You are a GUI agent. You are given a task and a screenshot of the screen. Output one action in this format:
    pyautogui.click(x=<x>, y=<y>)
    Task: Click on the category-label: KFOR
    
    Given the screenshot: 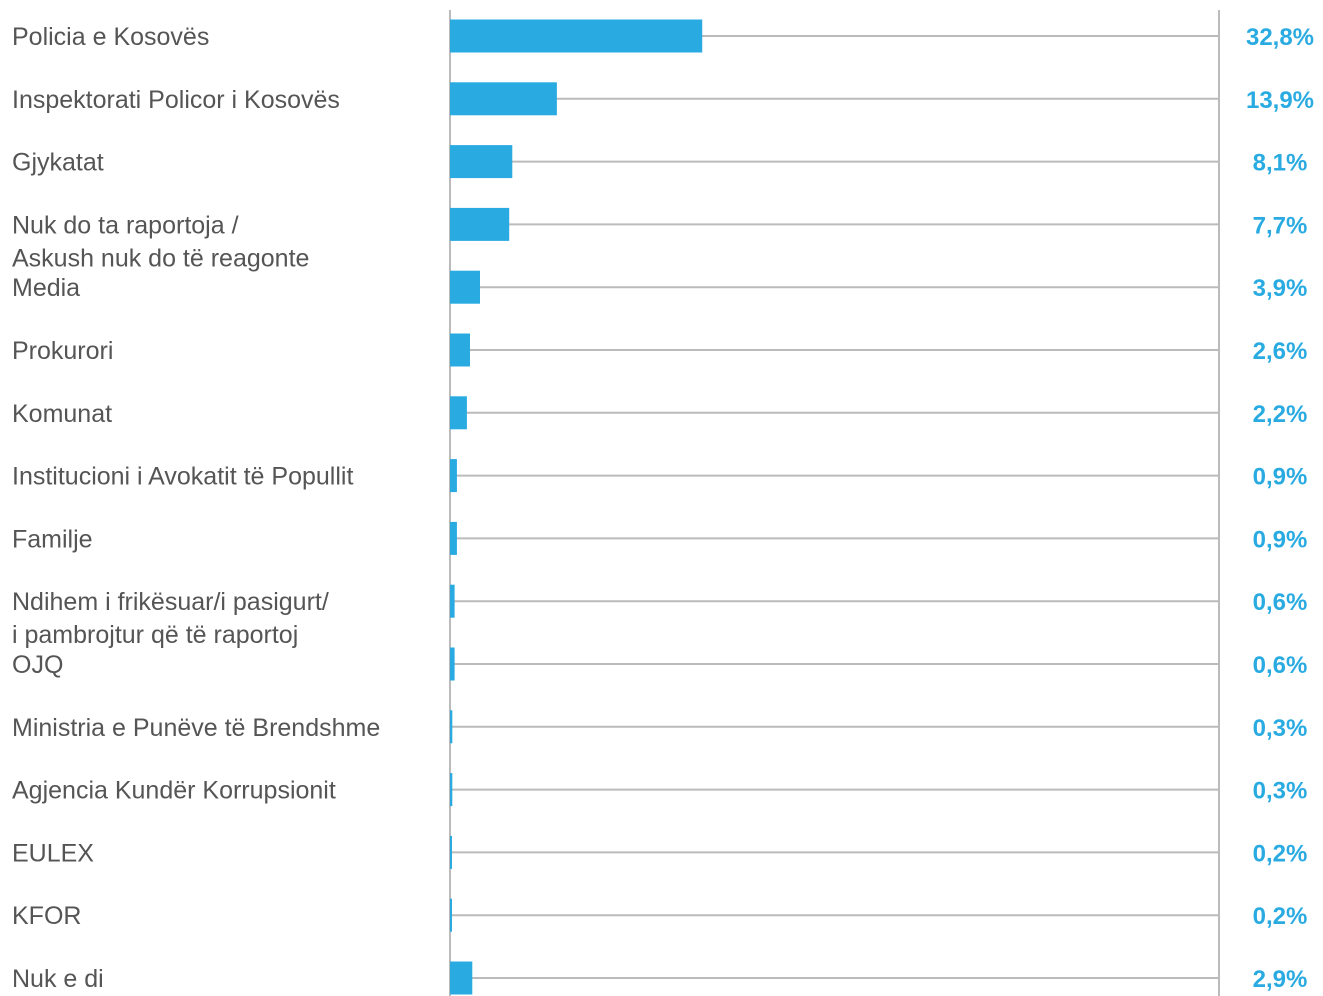 What is the action you would take?
    pyautogui.click(x=46, y=916)
    